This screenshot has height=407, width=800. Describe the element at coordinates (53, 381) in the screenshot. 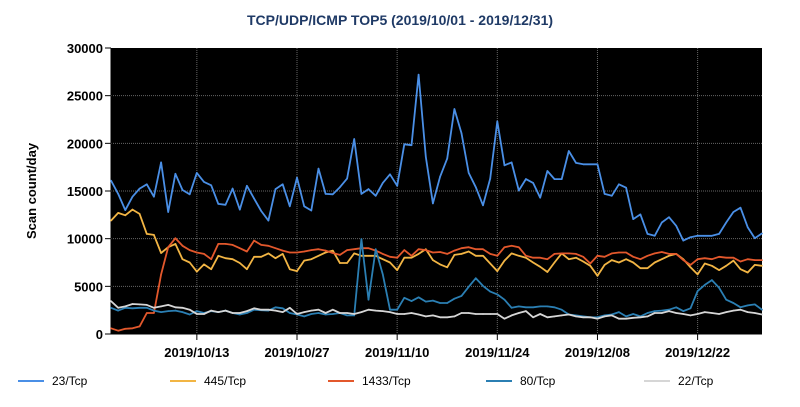

I see `legend-item-23-tcp: 23/Tcp` at that location.